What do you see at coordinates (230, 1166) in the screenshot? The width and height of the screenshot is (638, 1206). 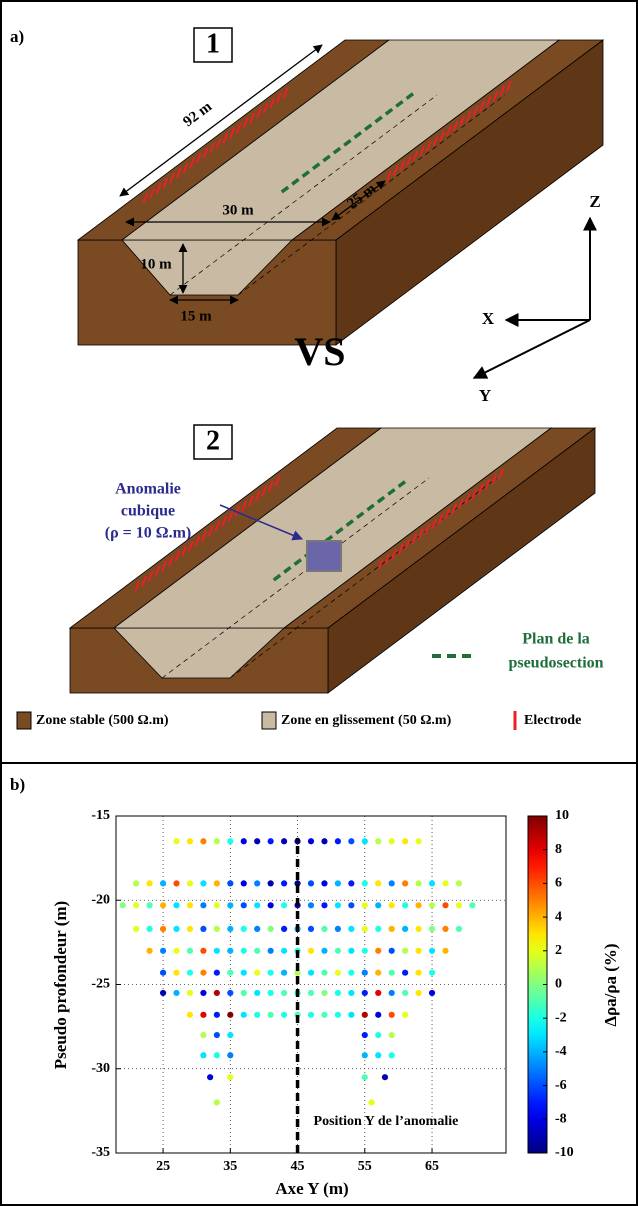 I see `x-tick-label: 35` at bounding box center [230, 1166].